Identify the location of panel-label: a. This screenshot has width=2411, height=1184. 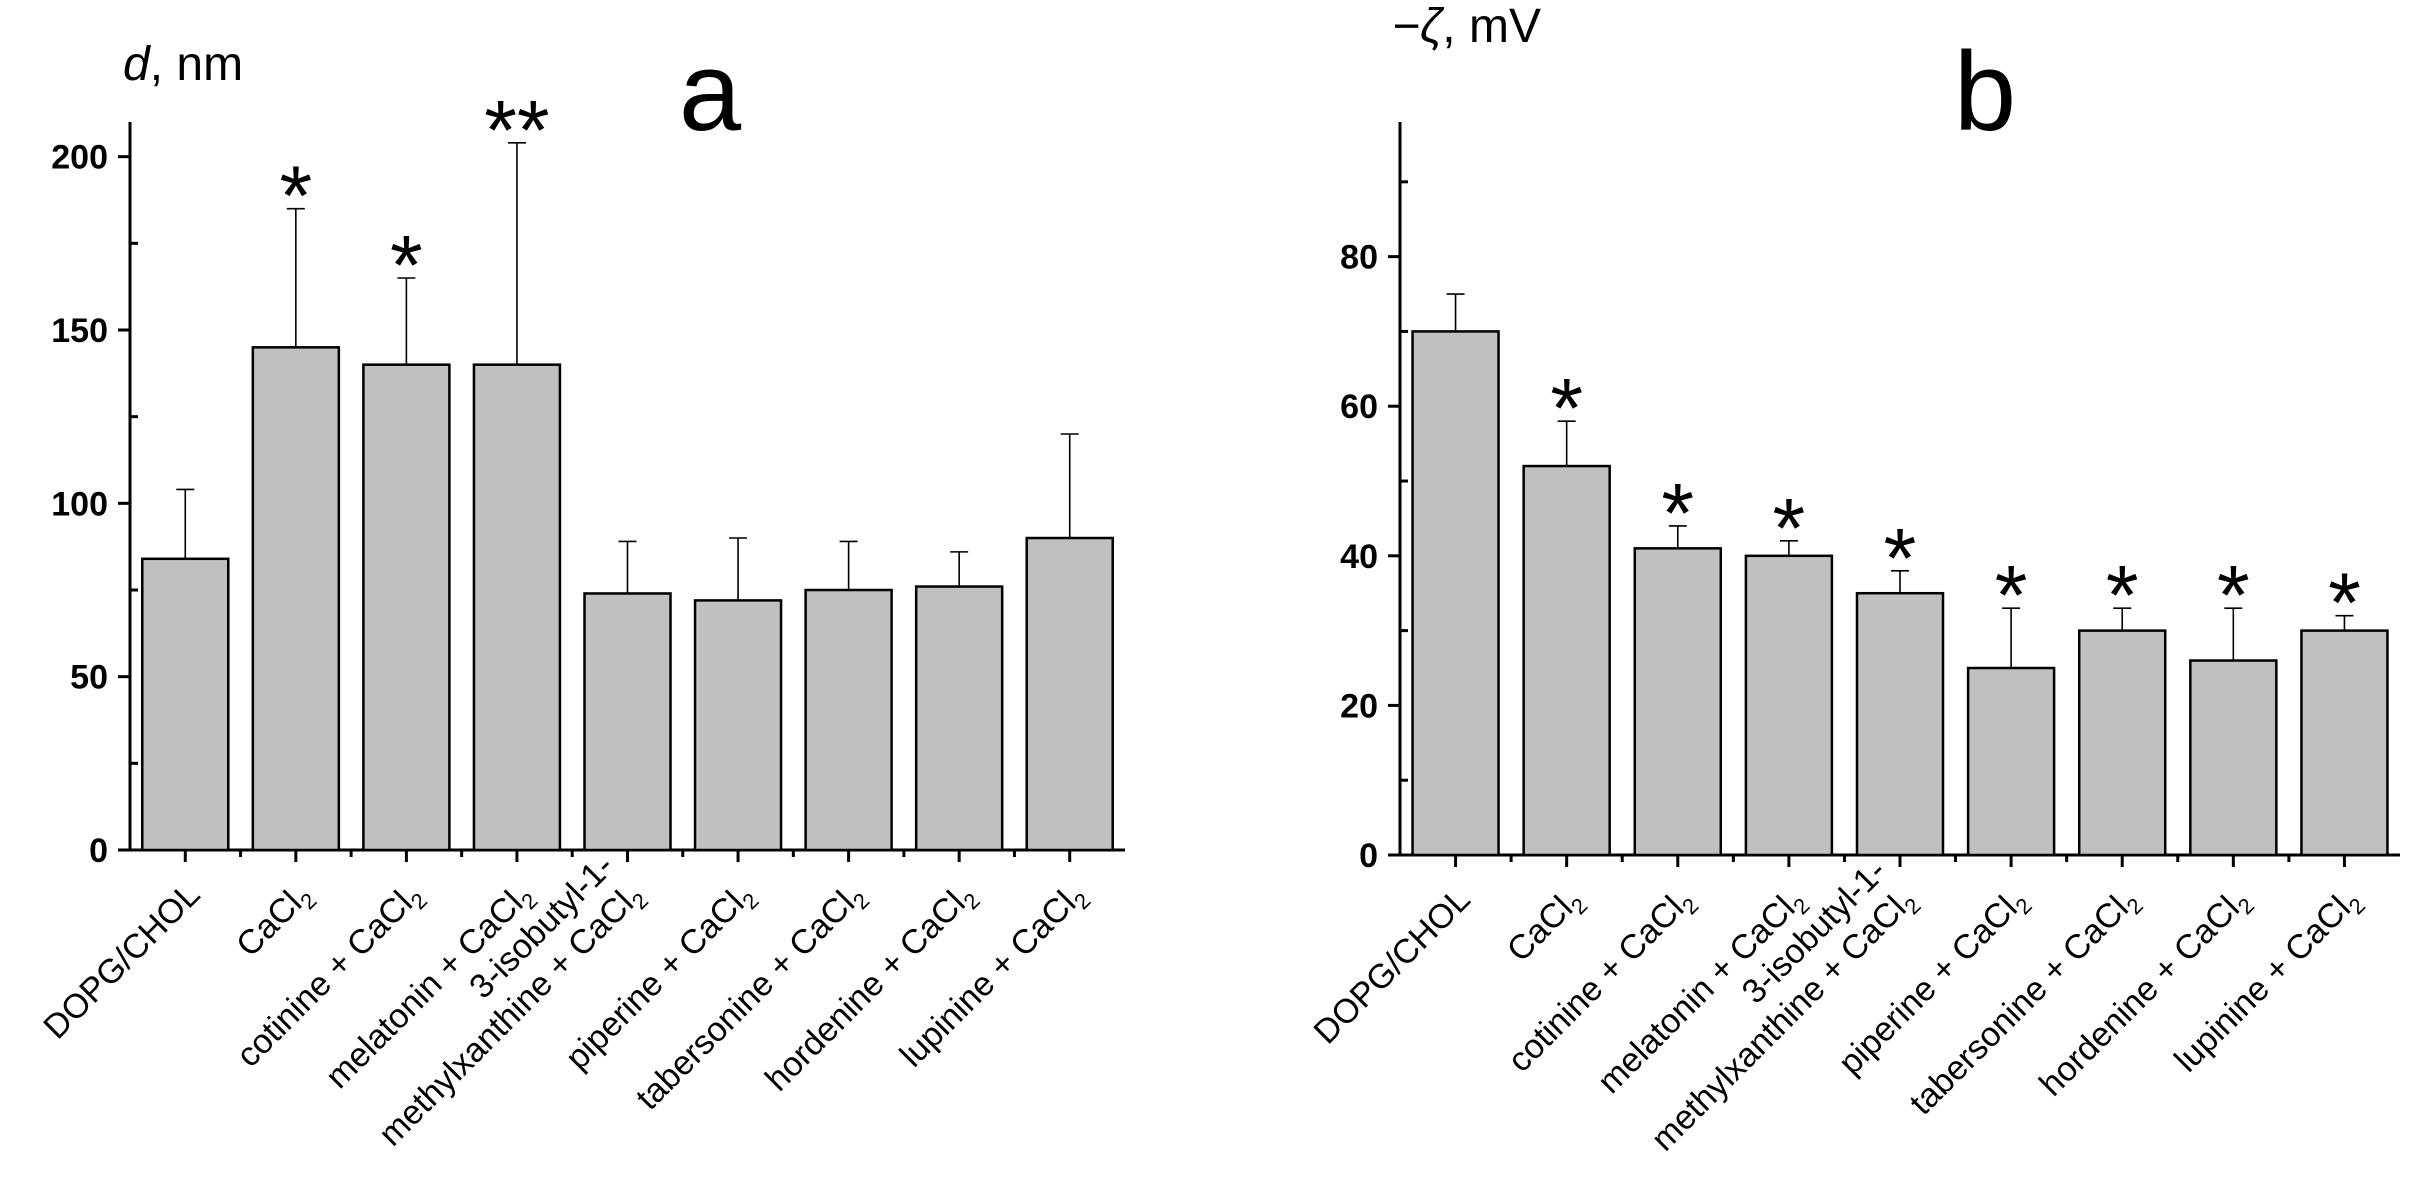
(710, 91).